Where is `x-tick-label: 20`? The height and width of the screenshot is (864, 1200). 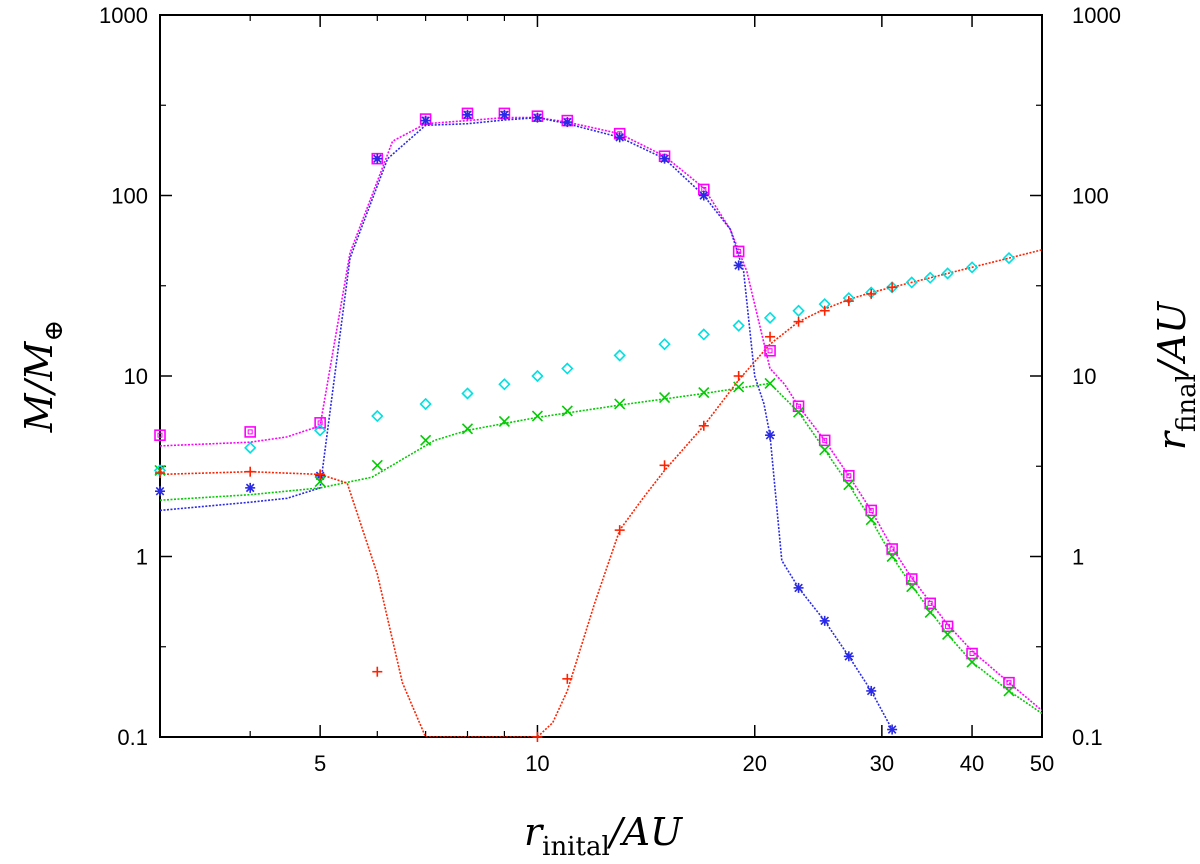 x-tick-label: 20 is located at coordinates (755, 763).